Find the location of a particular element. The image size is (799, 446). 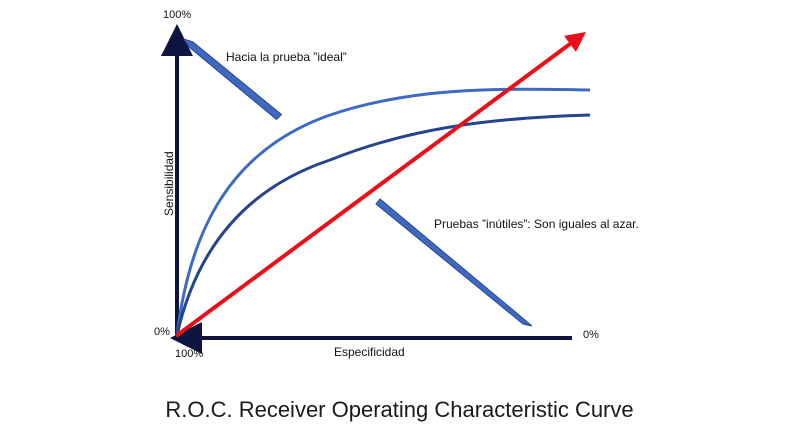

y-bottom-label: 0% is located at coordinates (162, 332).